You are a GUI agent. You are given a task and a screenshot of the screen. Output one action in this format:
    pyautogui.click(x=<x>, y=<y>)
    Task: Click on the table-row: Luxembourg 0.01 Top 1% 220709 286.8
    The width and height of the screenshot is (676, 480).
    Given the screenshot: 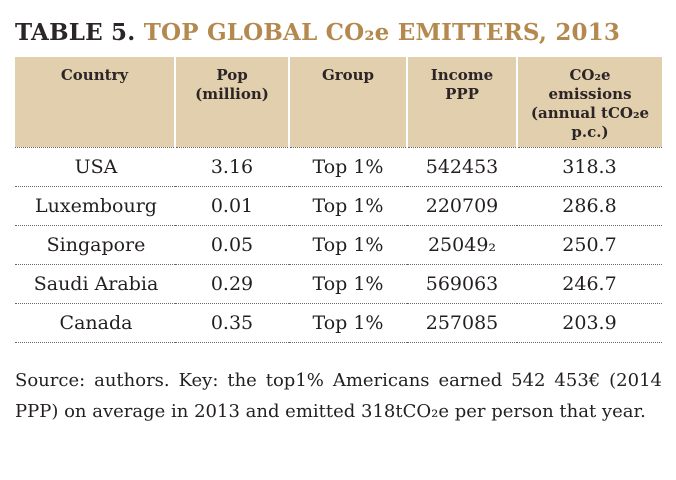 What is the action you would take?
    pyautogui.click(x=338, y=206)
    